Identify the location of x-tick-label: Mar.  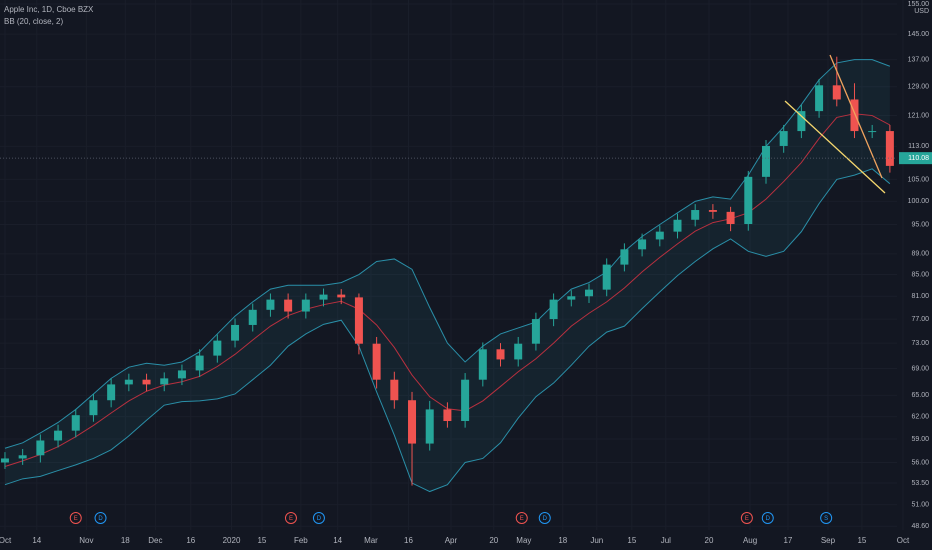
(371, 540).